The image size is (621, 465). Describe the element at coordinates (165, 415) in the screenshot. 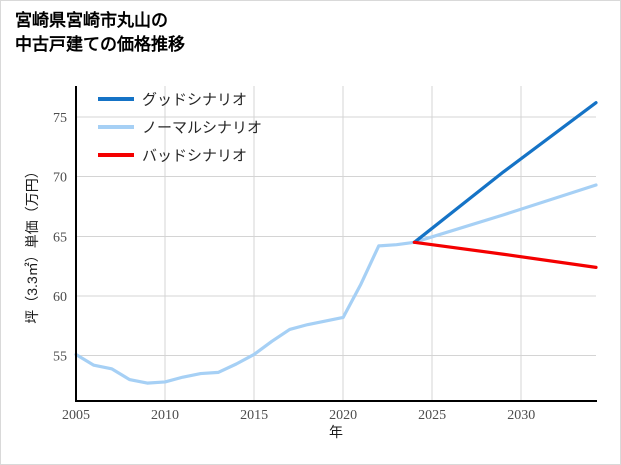

I see `x-tick-label: 2010` at that location.